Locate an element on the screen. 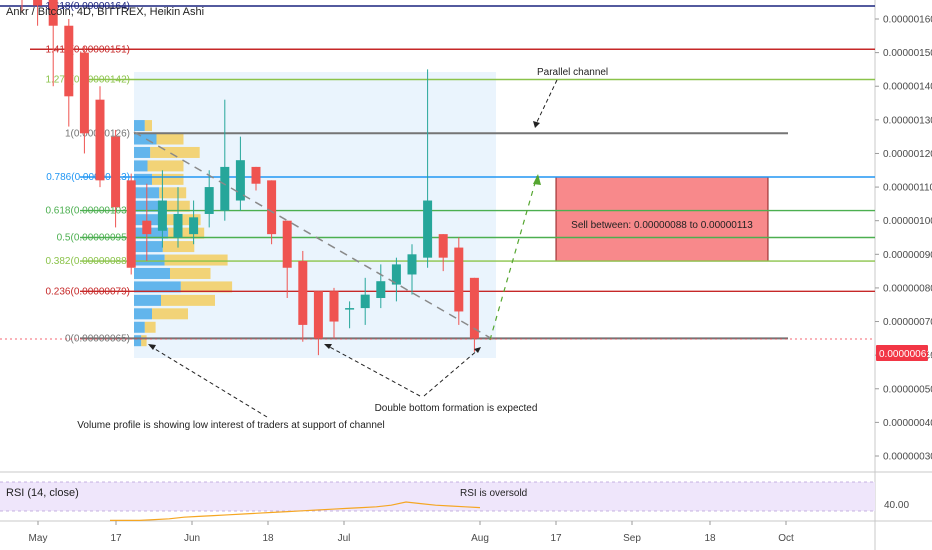 The image size is (932, 550). rsi-line is located at coordinates (295, 511).